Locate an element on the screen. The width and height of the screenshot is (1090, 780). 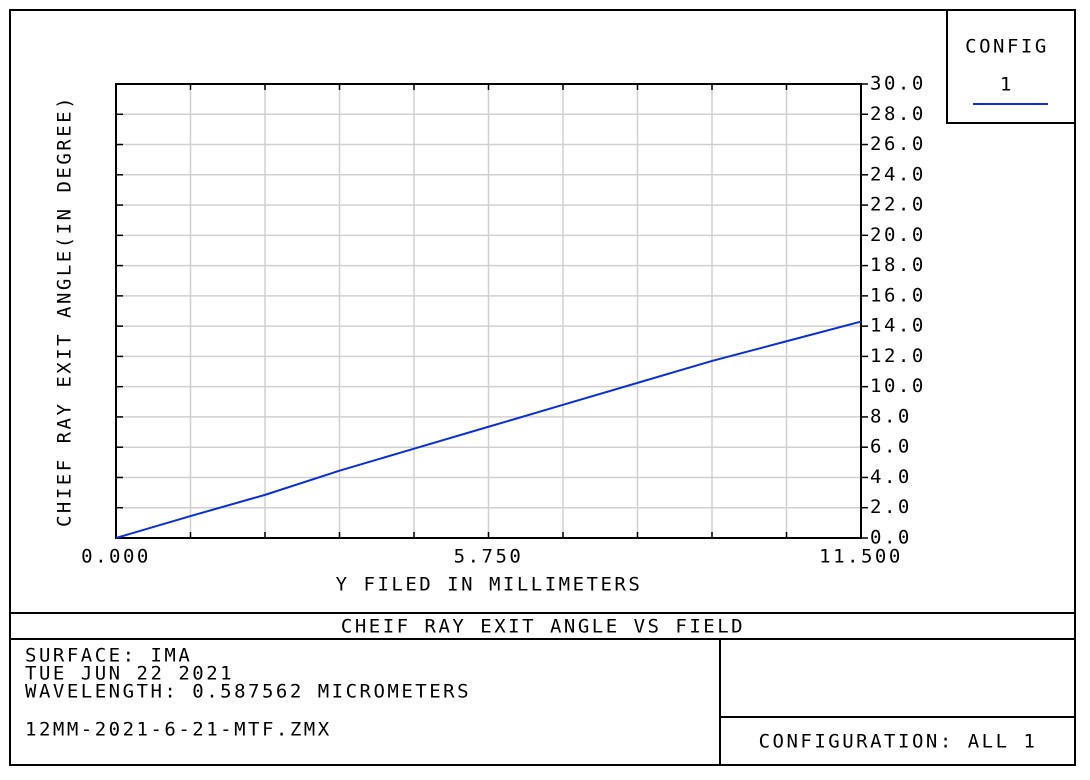
y-tick-label: 8.0 is located at coordinates (891, 416).